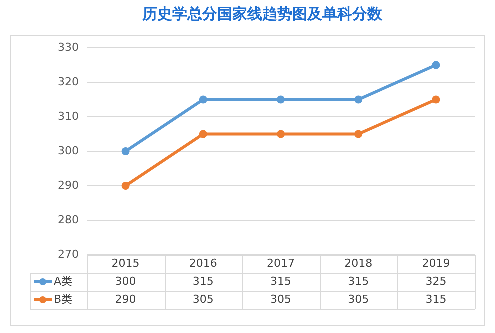  I want to click on x-tick-label: 2019, so click(436, 263).